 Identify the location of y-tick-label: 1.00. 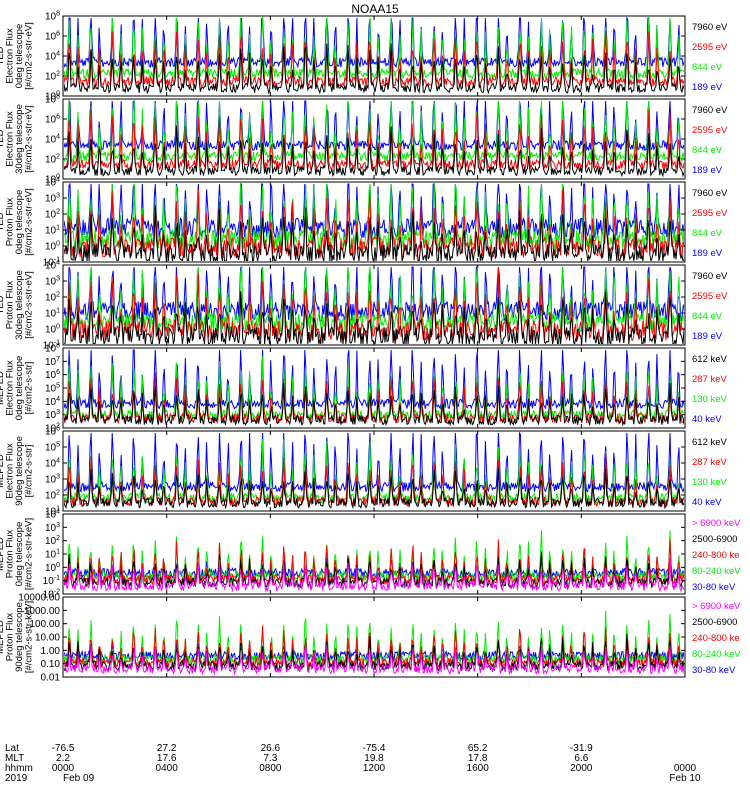
(51, 651).